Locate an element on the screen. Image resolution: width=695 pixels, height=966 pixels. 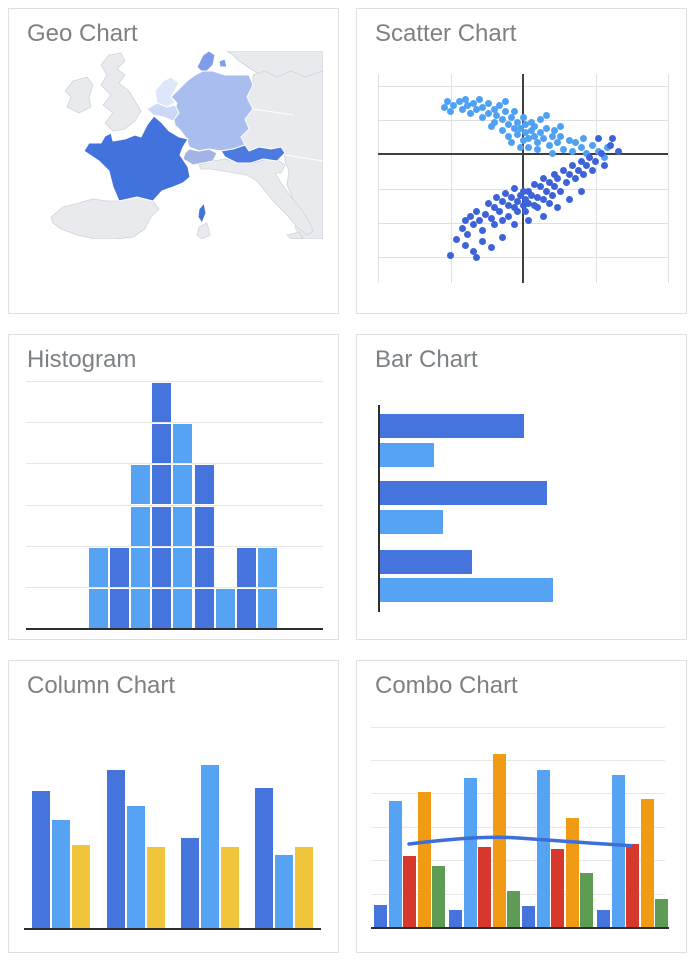
island-sicily is located at coordinates (295, 235).